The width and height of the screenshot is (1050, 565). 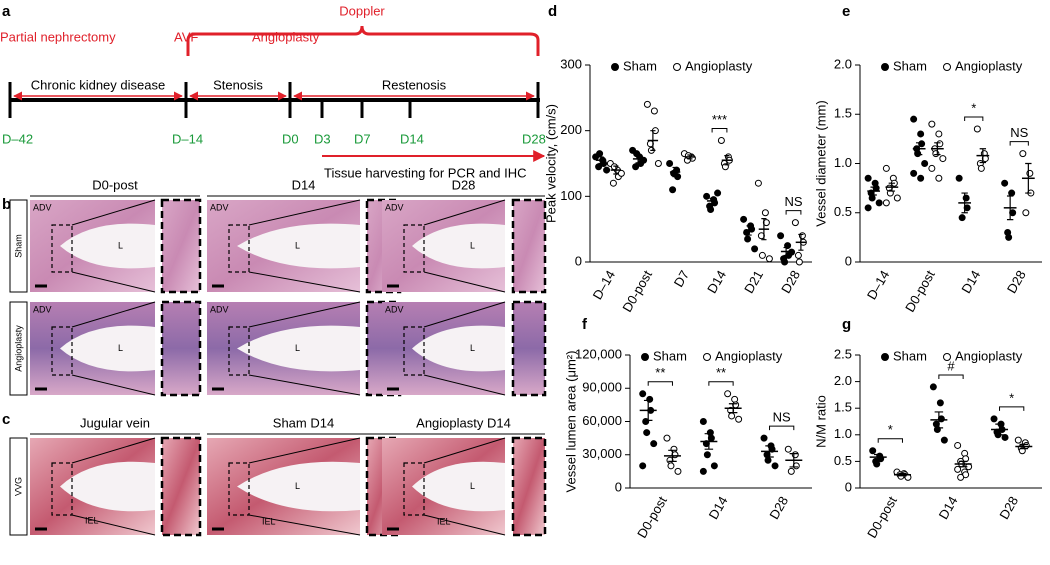 What do you see at coordinates (843, 113) in the screenshot?
I see `y-tick-label: 1.5` at bounding box center [843, 113].